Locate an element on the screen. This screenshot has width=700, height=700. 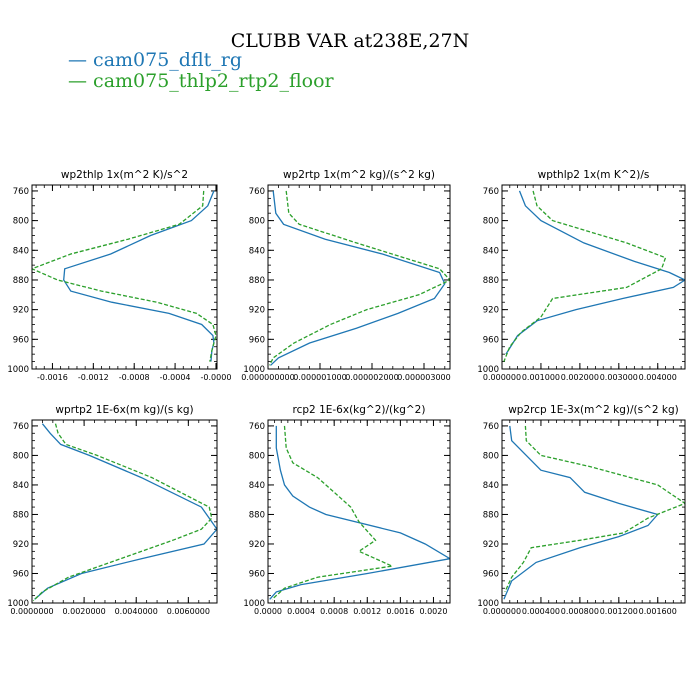
x-tick-label: 0.004000 is located at coordinates (658, 377).